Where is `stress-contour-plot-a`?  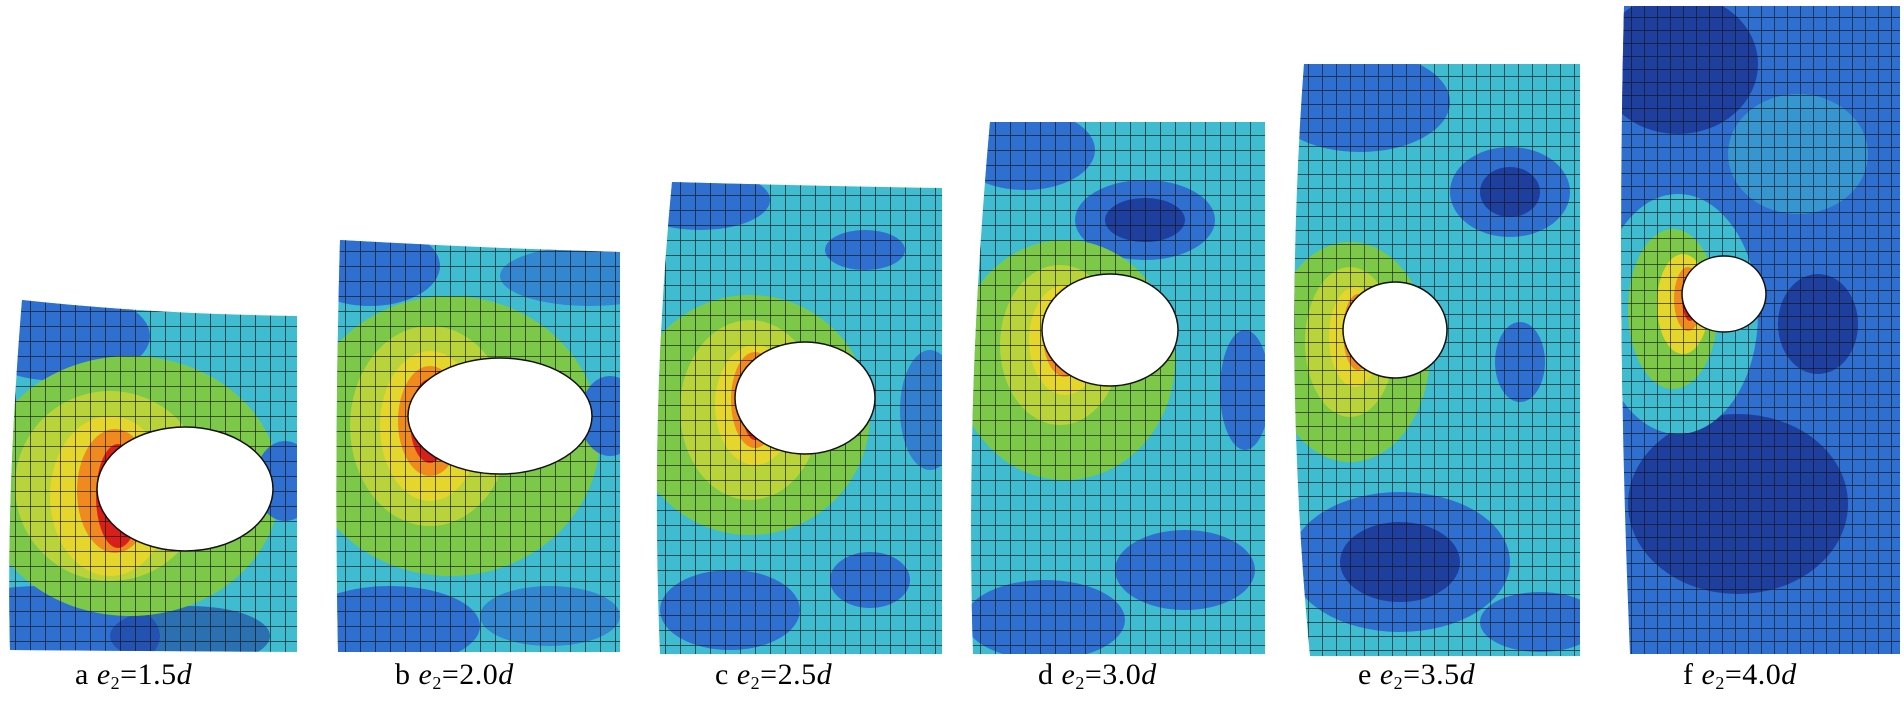
stress-contour-plot-a is located at coordinates (153, 476).